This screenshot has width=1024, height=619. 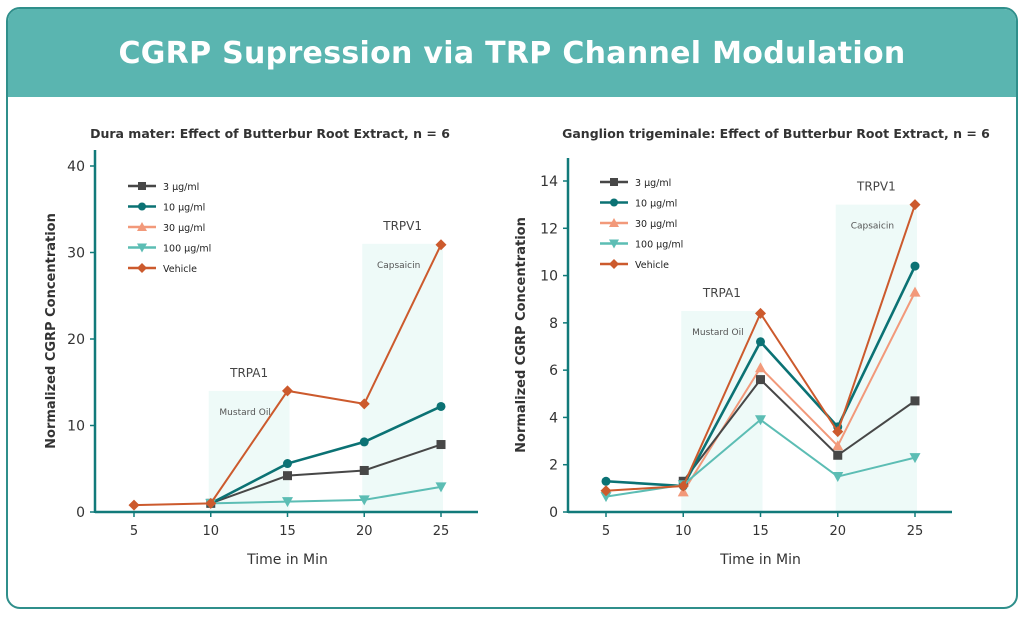 I want to click on y-tick-label: 4, so click(x=553, y=418).